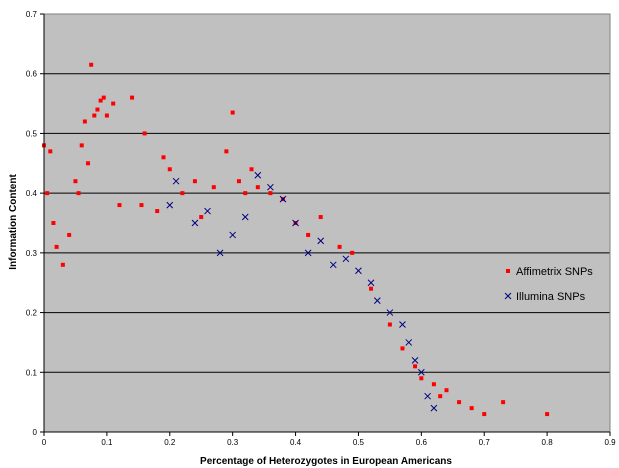 This screenshot has width=619, height=468. Describe the element at coordinates (32, 74) in the screenshot. I see `y-tick-label: 0.6` at that location.